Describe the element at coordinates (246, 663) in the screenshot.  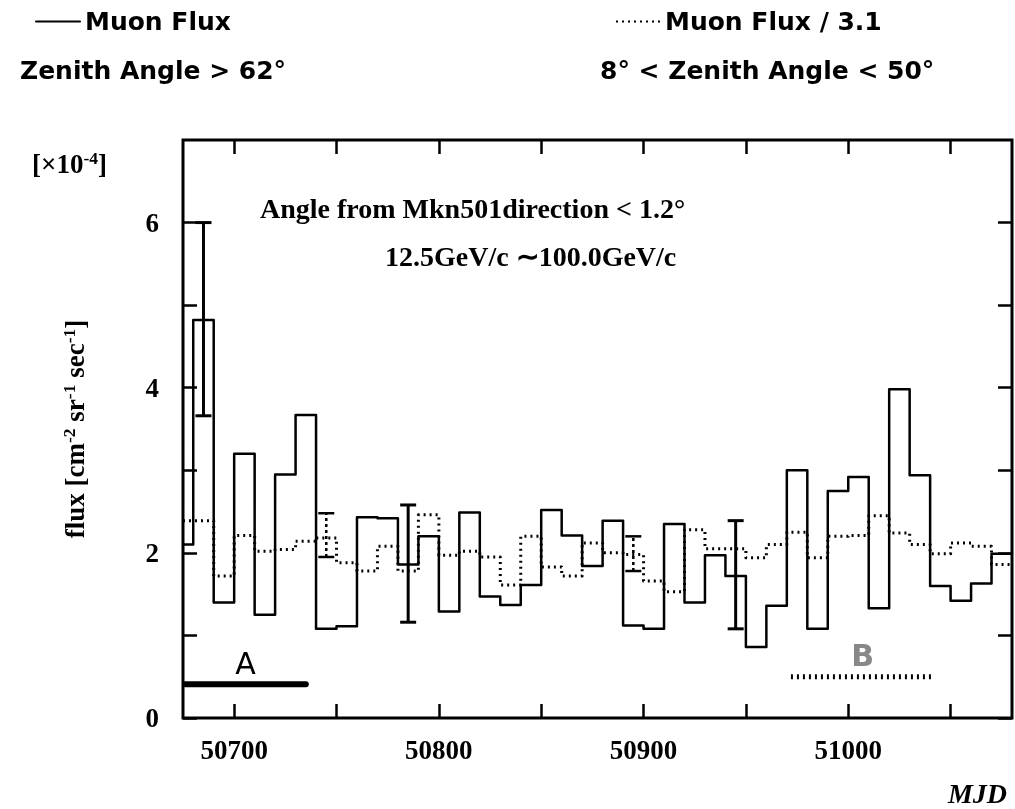
I see `series-label: A` at that location.